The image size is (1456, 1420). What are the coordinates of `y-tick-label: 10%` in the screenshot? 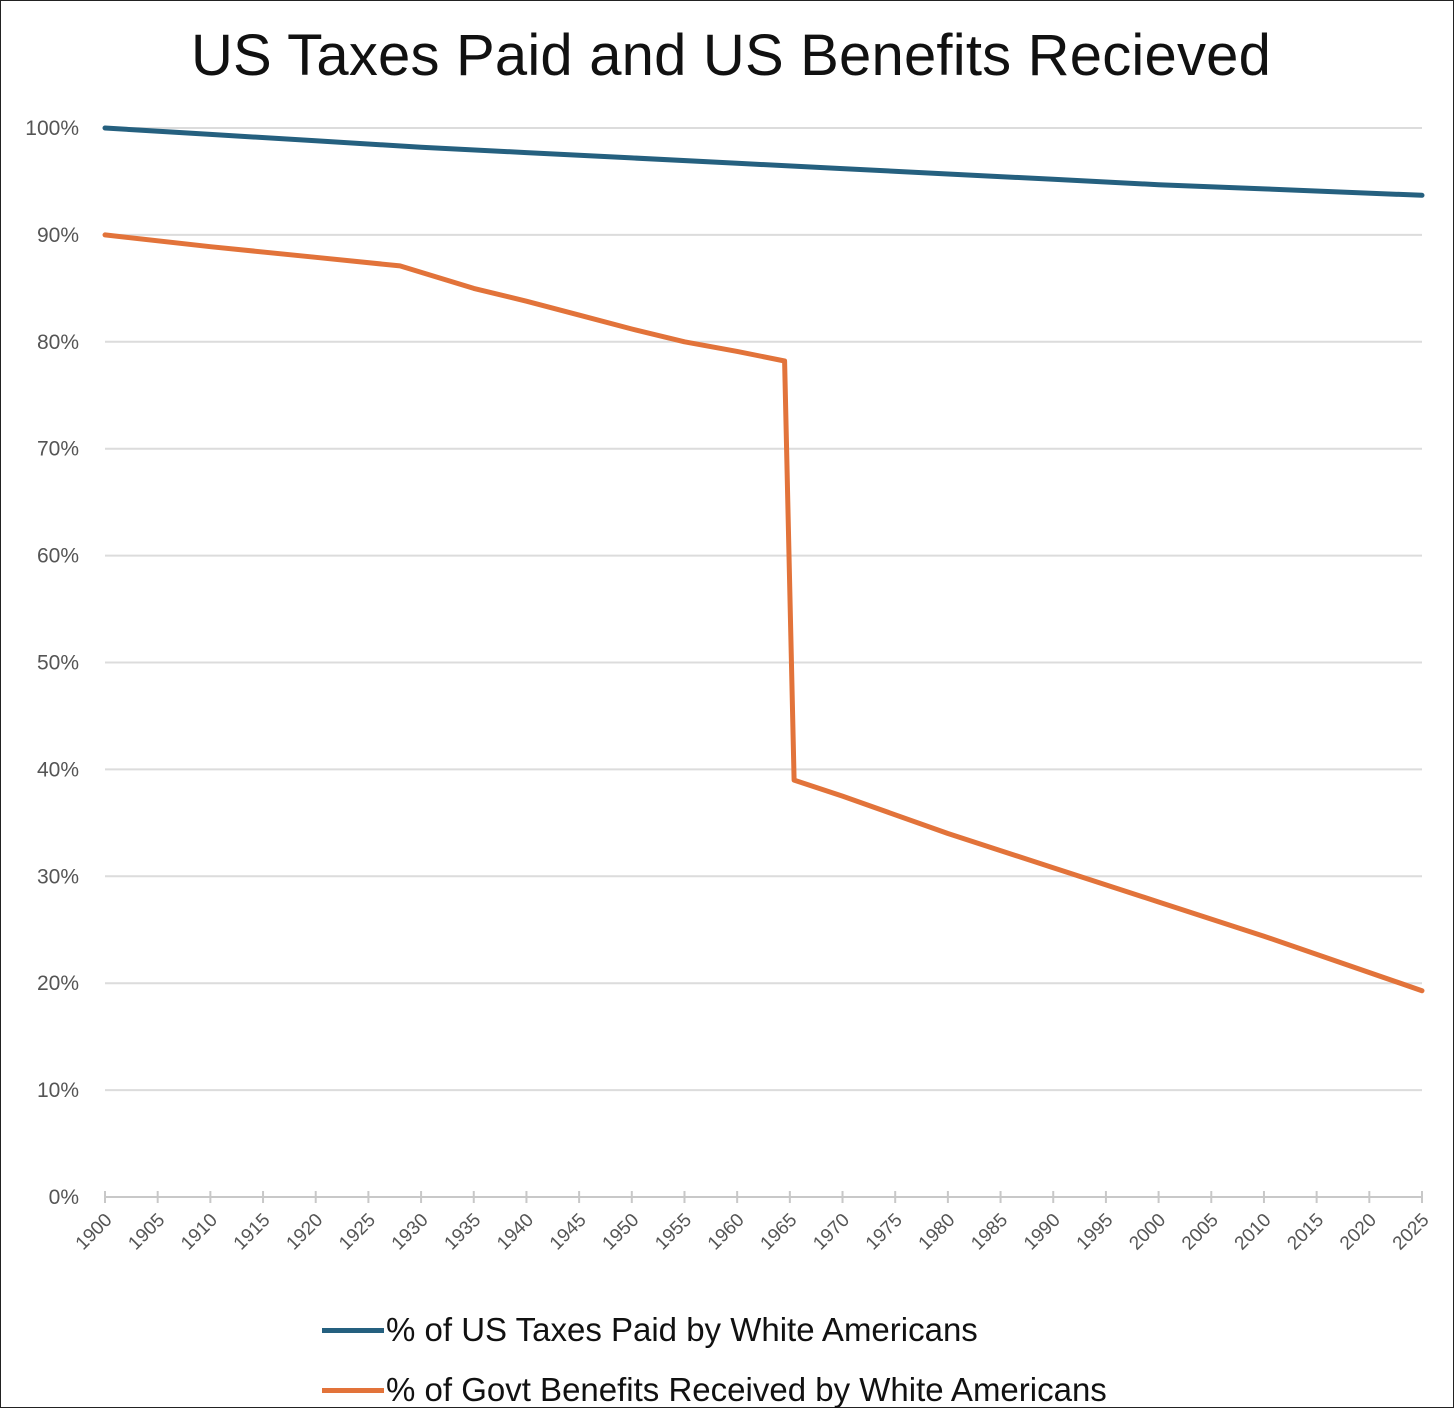 It's located at (58, 1090).